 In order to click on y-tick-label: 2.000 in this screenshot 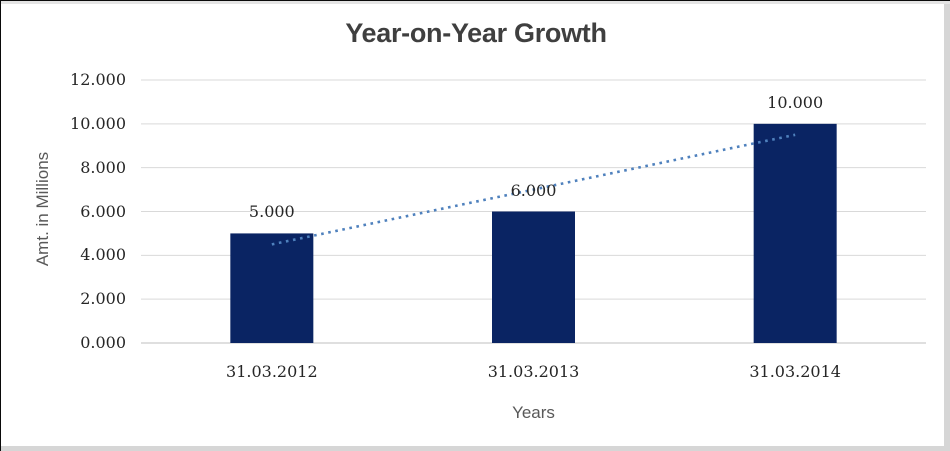, I will do `click(103, 299)`.